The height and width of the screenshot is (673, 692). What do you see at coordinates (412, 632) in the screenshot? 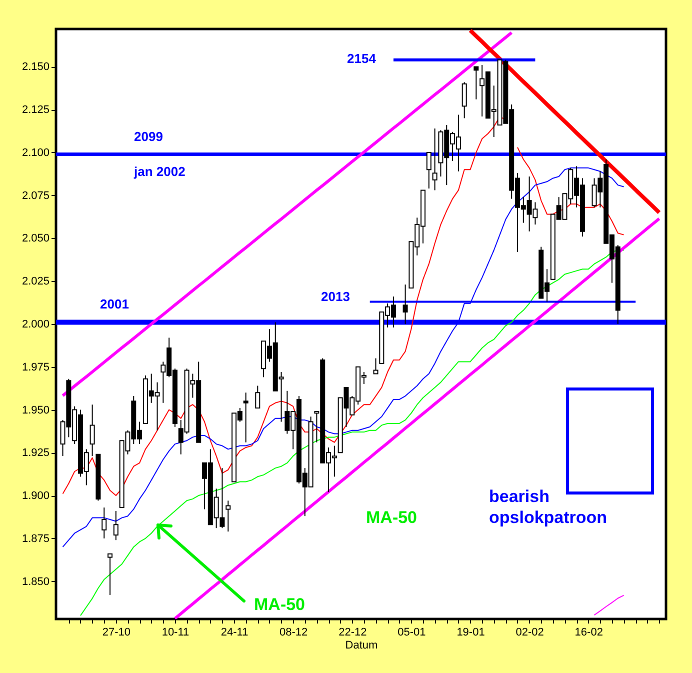
I see `x-tick-label: 05-01` at bounding box center [412, 632].